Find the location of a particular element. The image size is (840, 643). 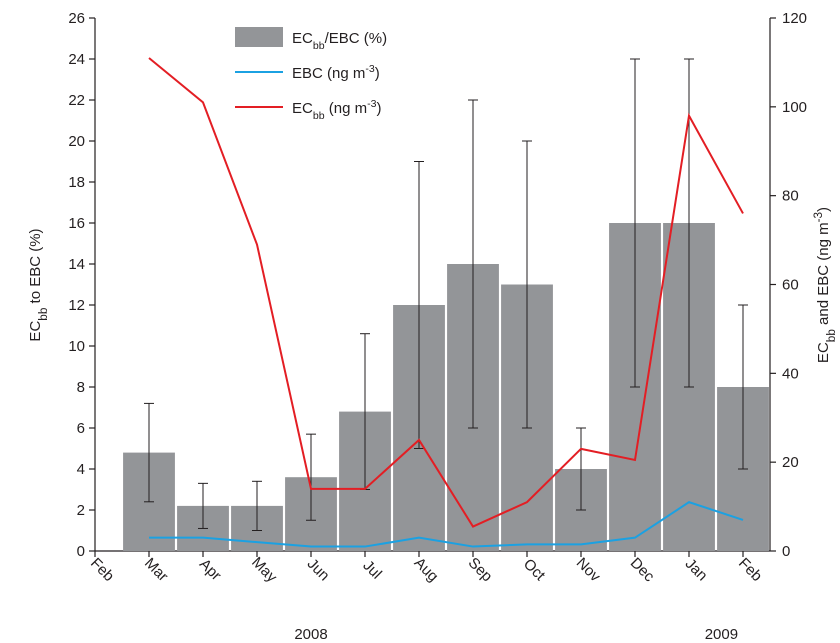

y2-axis-label: ECbb and EBC (ng m-3) is located at coordinates (825, 285).